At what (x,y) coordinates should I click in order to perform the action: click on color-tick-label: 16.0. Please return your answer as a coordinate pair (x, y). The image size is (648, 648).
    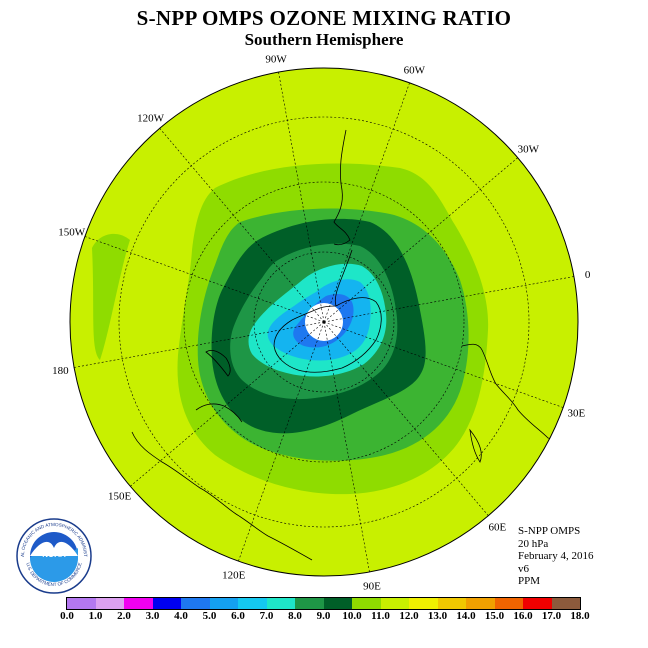
    Looking at the image, I should click on (523, 616).